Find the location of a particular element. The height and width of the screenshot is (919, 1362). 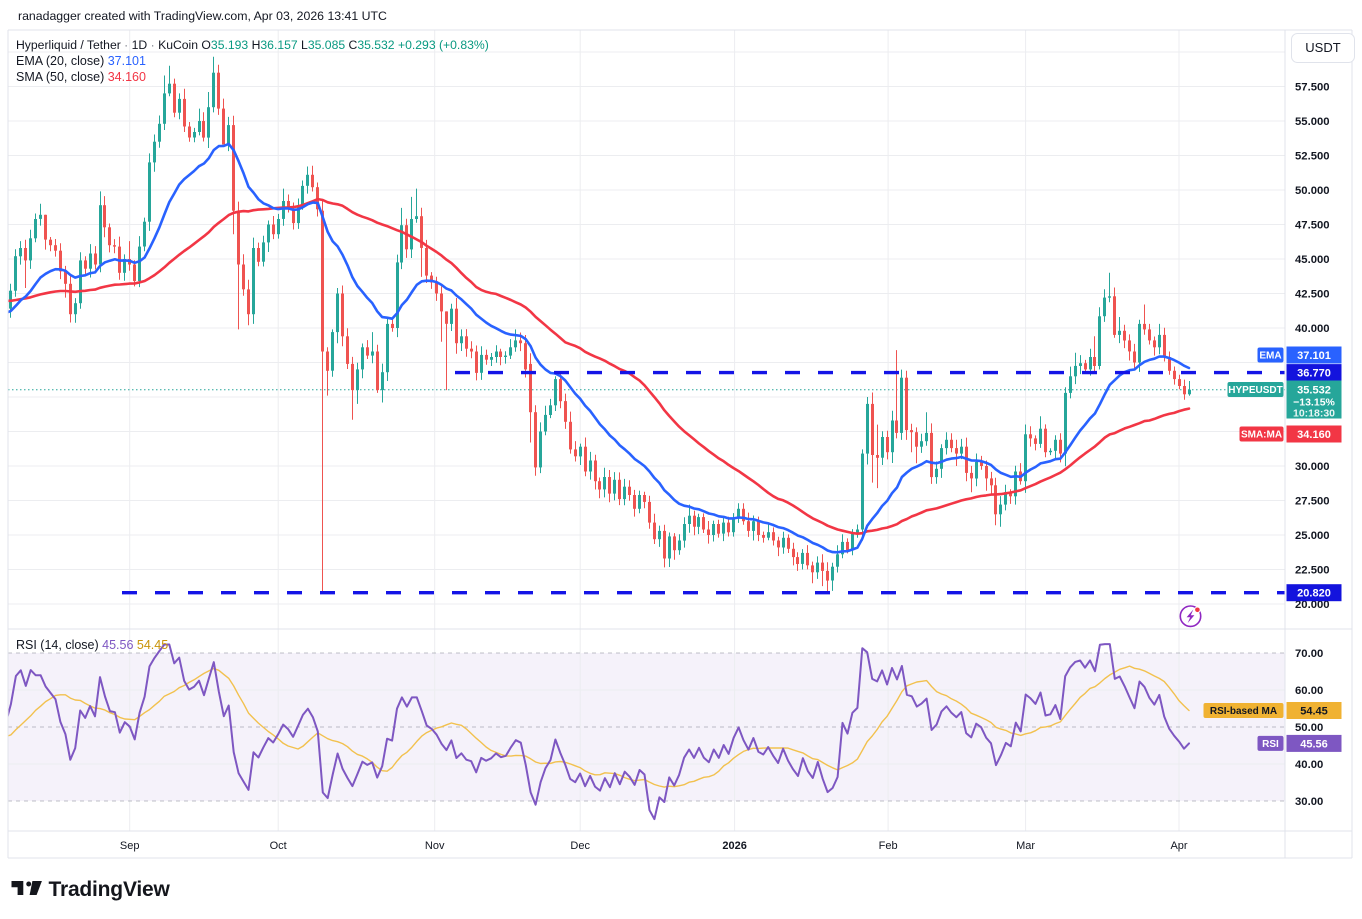

svg-text: 34.160 is located at coordinates (1314, 435).